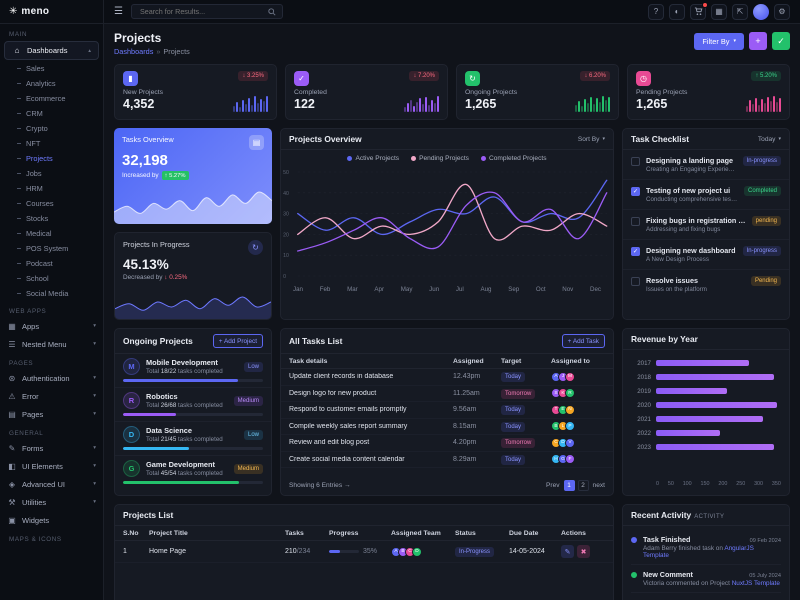  I want to click on search-box, so click(206, 11).